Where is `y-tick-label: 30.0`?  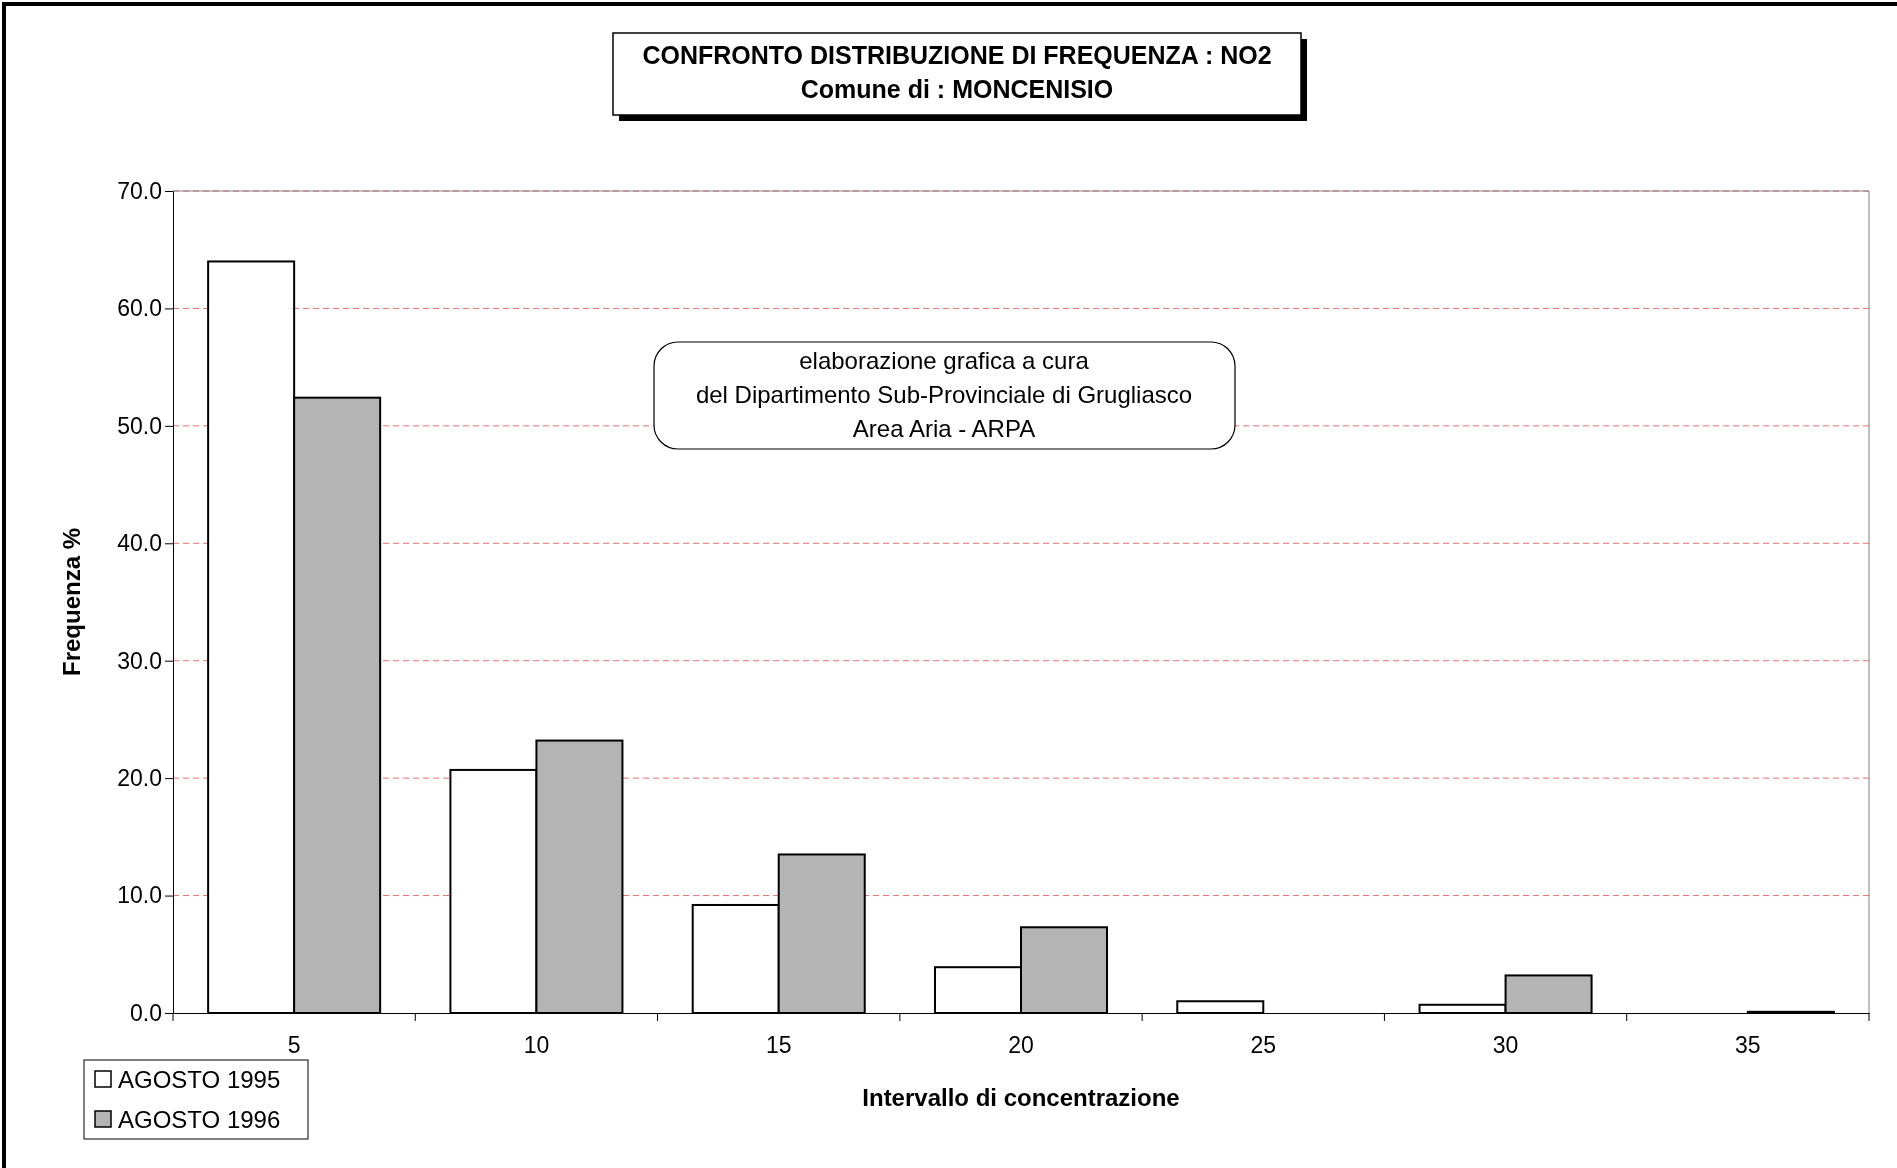 y-tick-label: 30.0 is located at coordinates (139, 660).